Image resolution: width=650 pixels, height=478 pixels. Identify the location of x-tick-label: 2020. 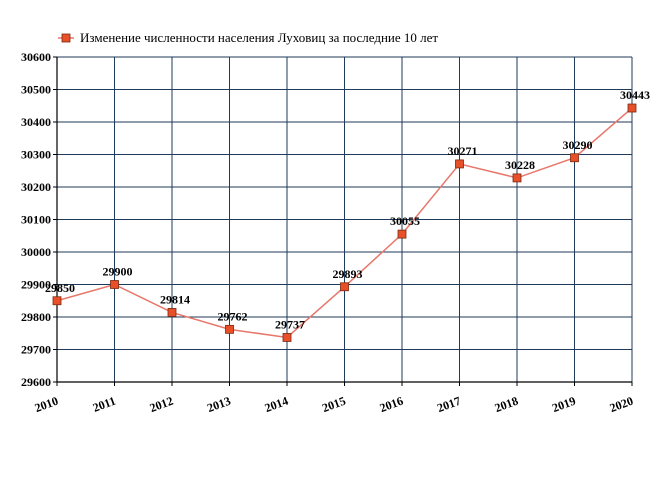
(621, 404).